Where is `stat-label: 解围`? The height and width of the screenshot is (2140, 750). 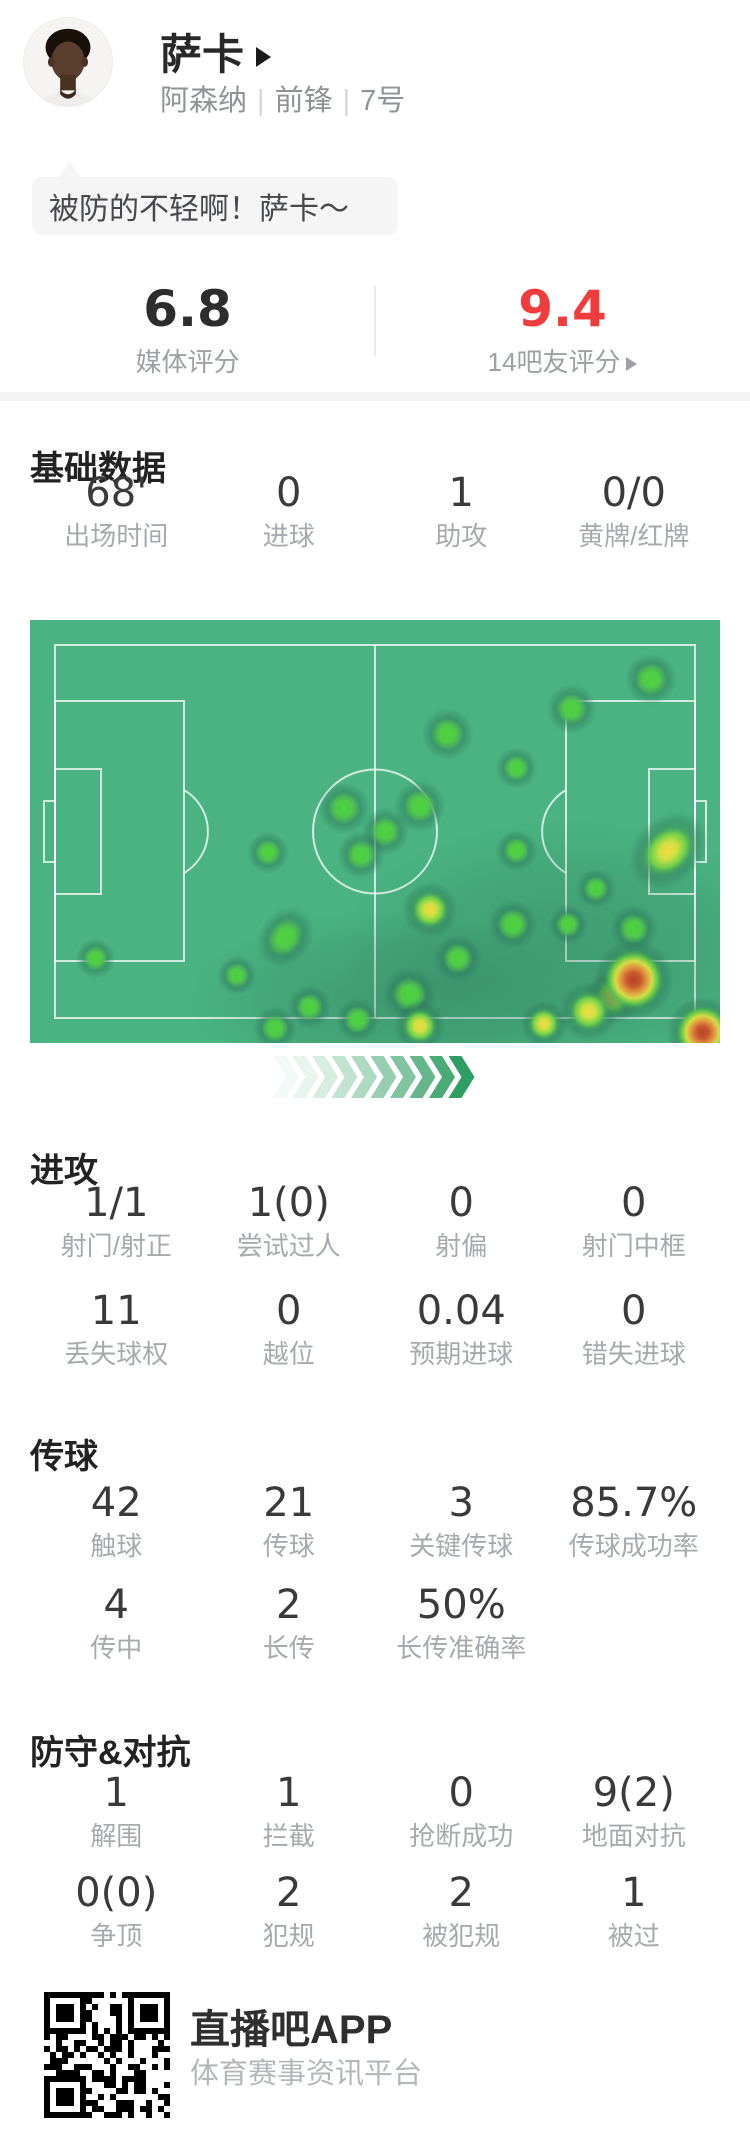
stat-label: 解围 is located at coordinates (116, 1836).